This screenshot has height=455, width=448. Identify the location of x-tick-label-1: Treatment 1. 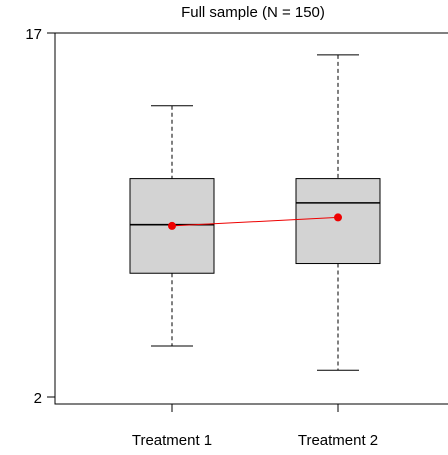
(172, 440).